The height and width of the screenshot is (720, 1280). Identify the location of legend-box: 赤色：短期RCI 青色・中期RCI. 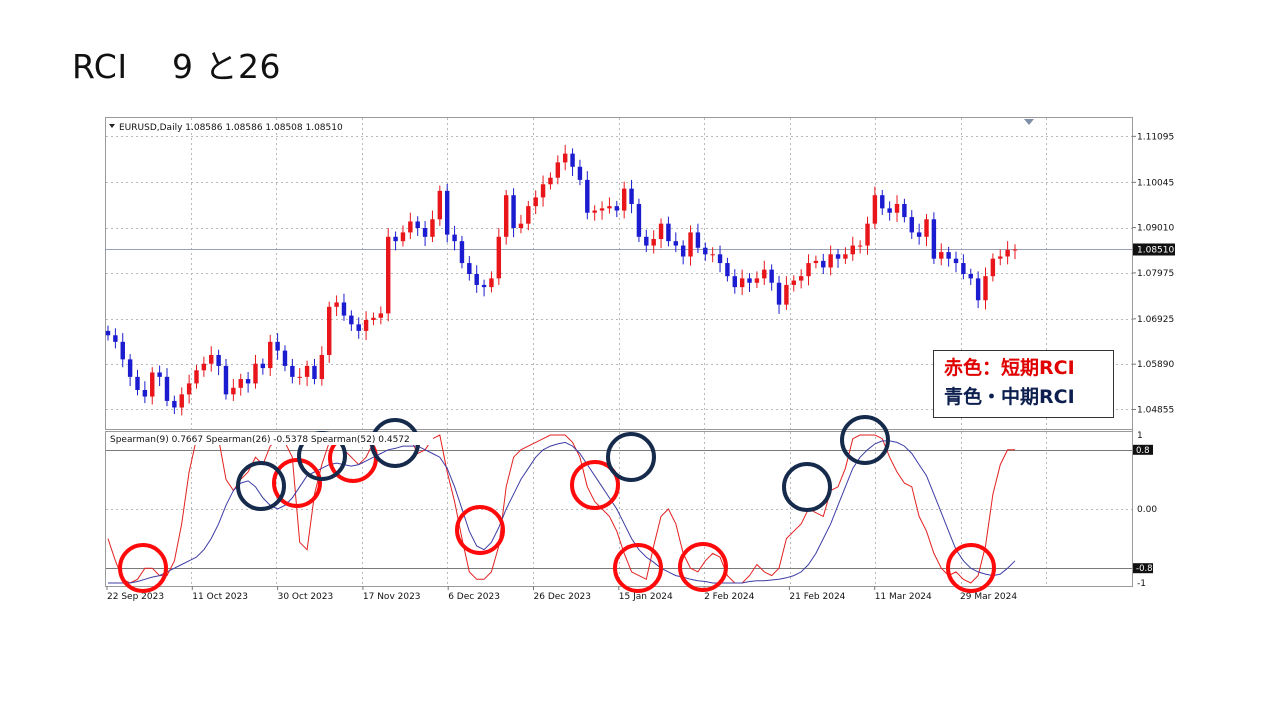
(1023, 384).